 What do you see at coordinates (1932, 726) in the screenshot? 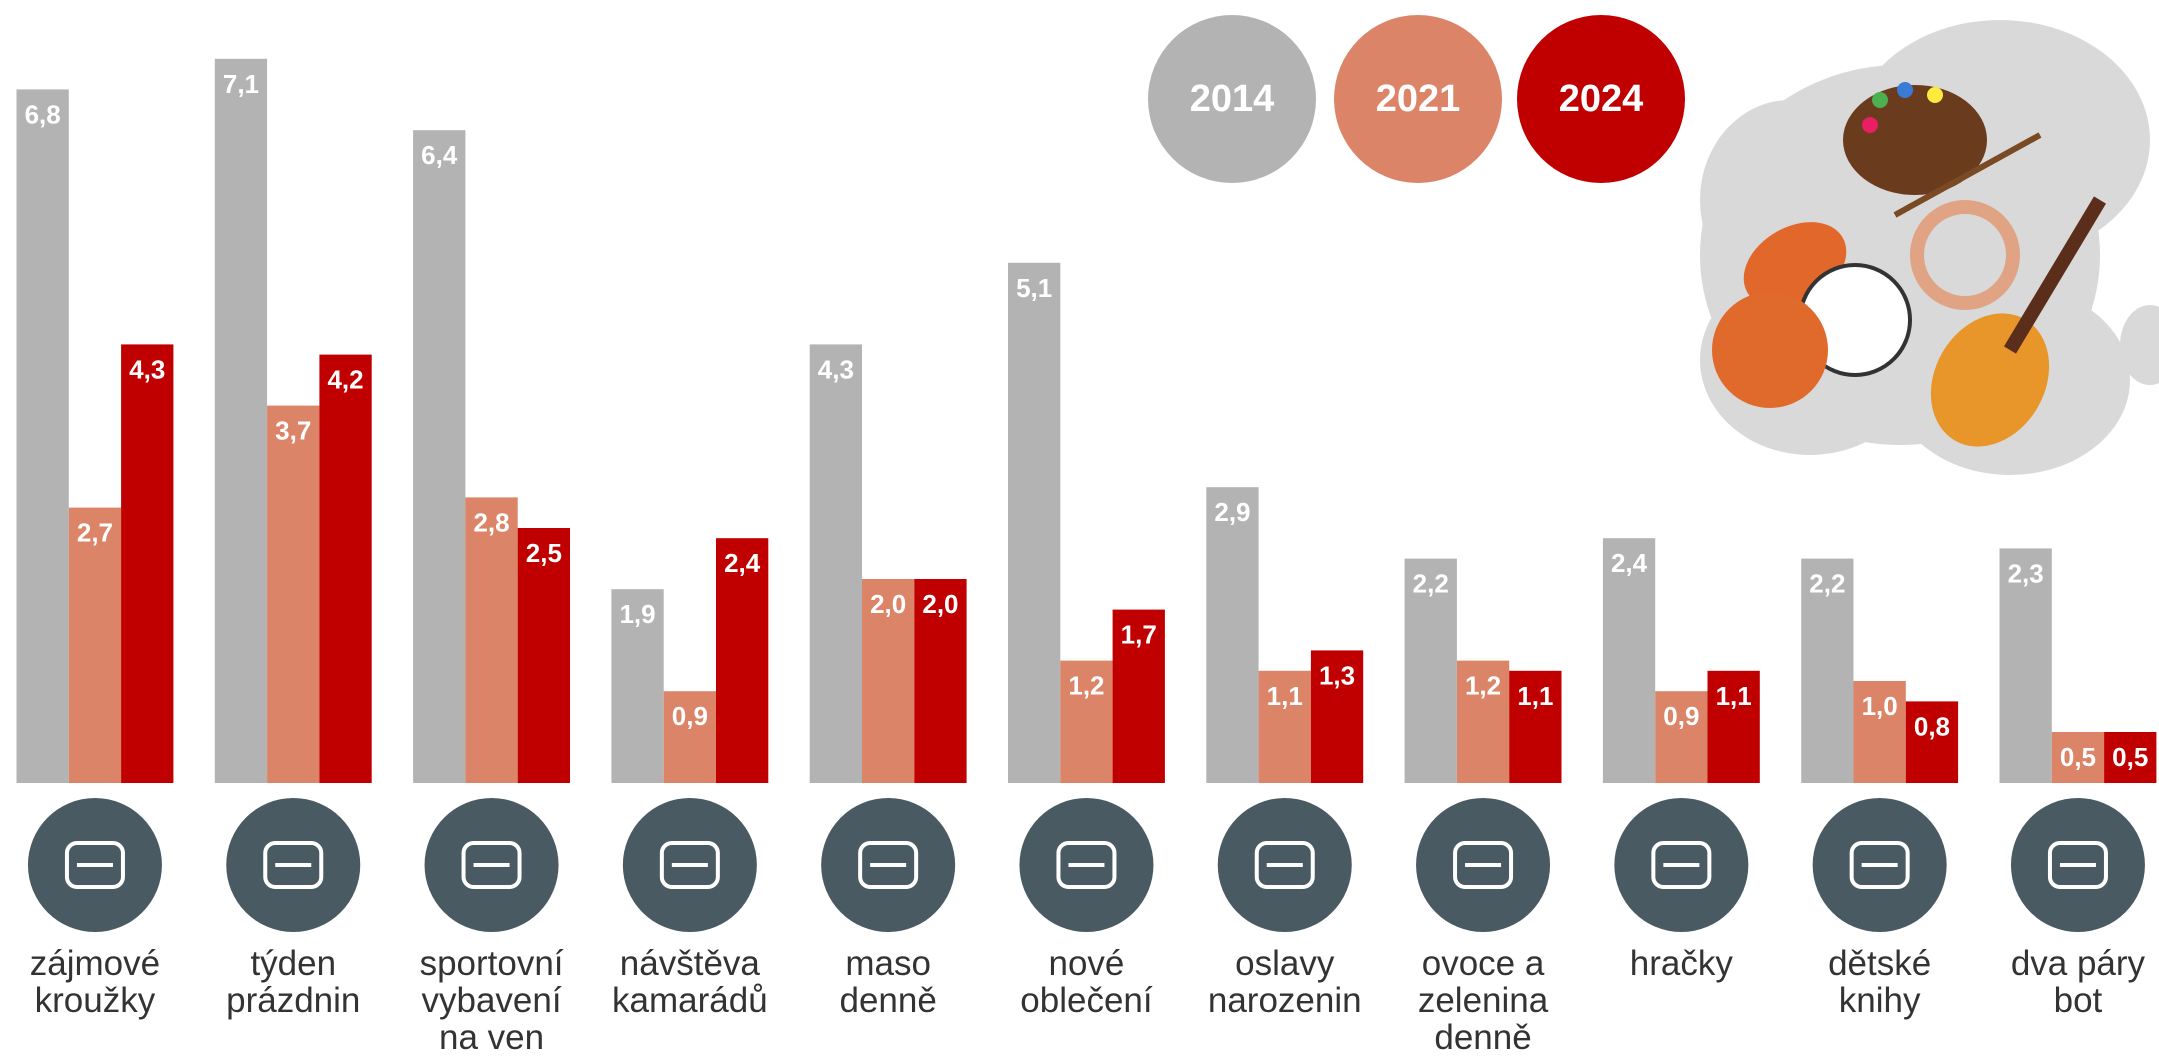
I see `value-label: 0,8` at bounding box center [1932, 726].